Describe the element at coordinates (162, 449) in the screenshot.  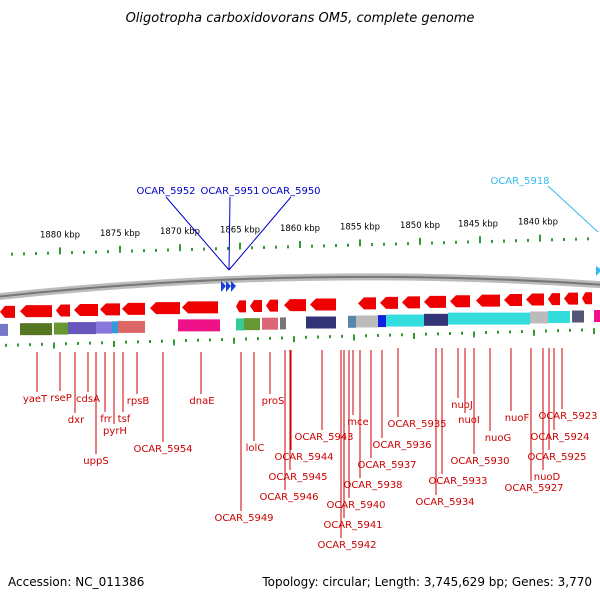
I see `gene-label: OCAR_5954` at that location.